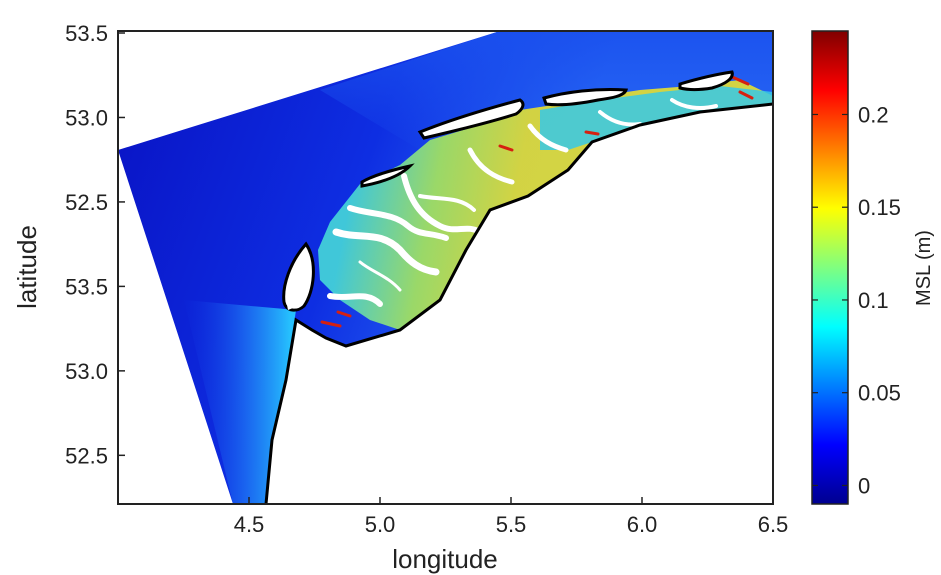  I want to click on y-axis-ticks: 53.5 53.0 52.5 53.5 53.0 52.5, so click(95, 244).